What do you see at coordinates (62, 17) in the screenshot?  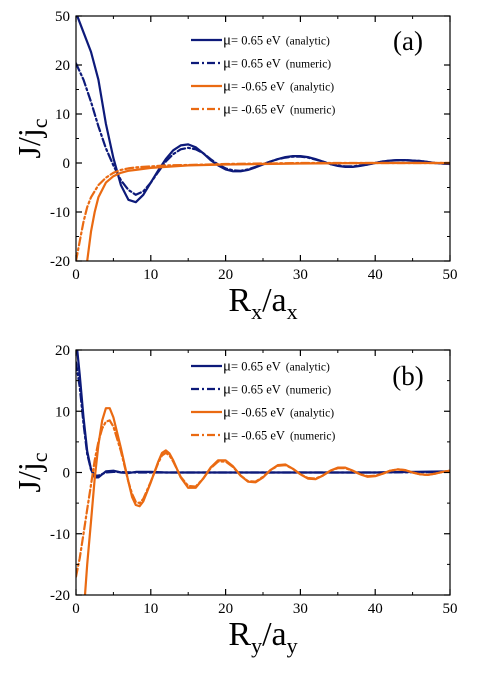 I see `y-tick-label: 50` at bounding box center [62, 17].